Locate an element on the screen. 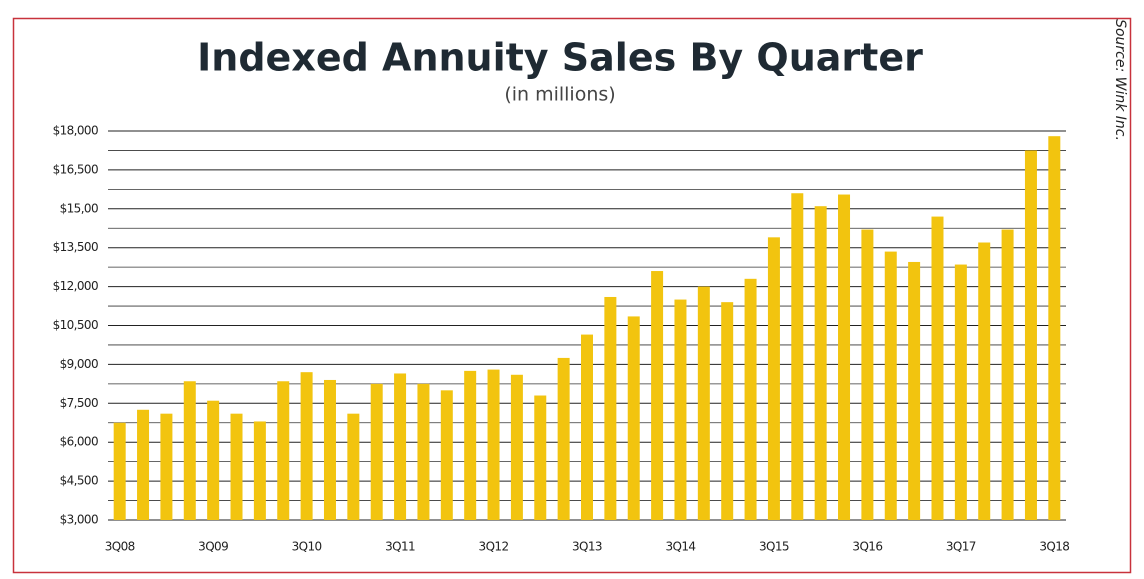 The image size is (1144, 579). x-tick-label: 3Q18 is located at coordinates (1054, 547).